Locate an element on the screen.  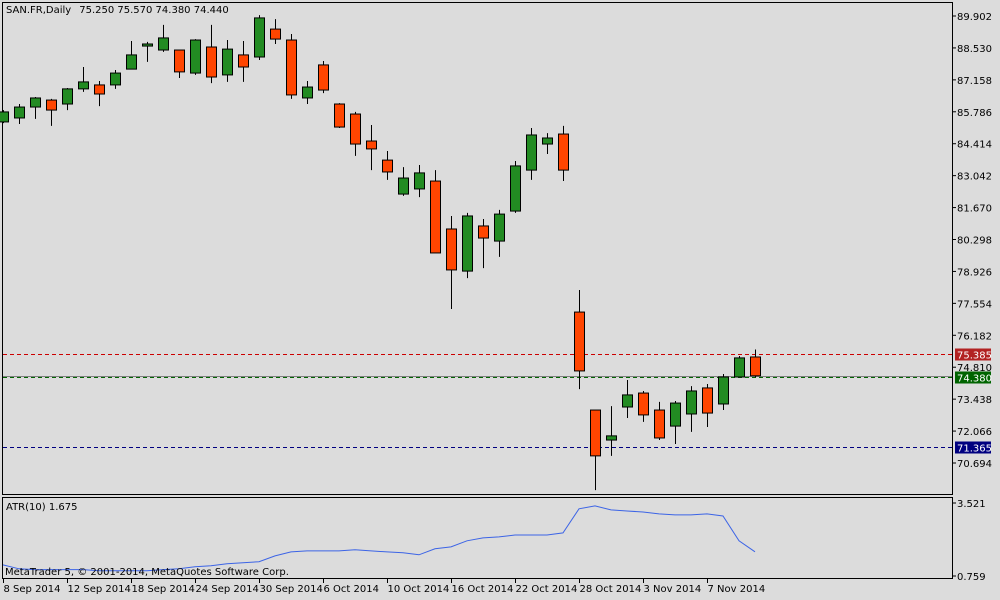
atr-y-tick-label: 0.759 is located at coordinates (971, 577).